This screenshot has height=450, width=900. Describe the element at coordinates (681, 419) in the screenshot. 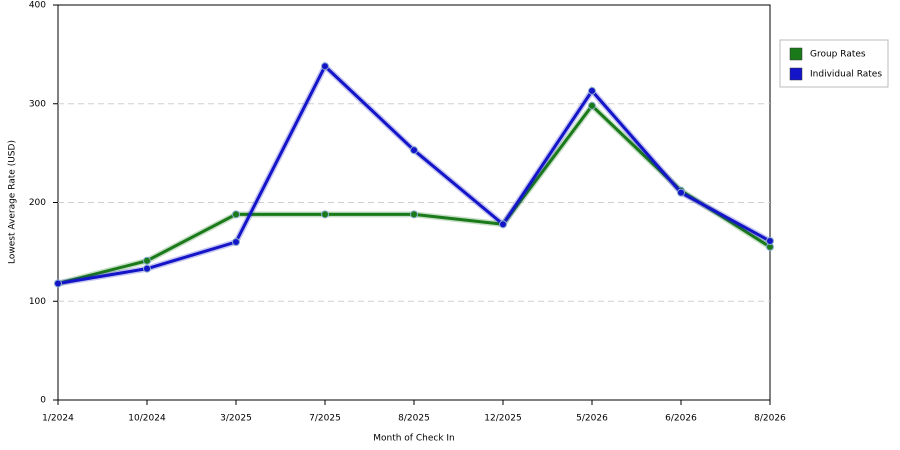

I see `x-tick-label: 6/2026` at that location.